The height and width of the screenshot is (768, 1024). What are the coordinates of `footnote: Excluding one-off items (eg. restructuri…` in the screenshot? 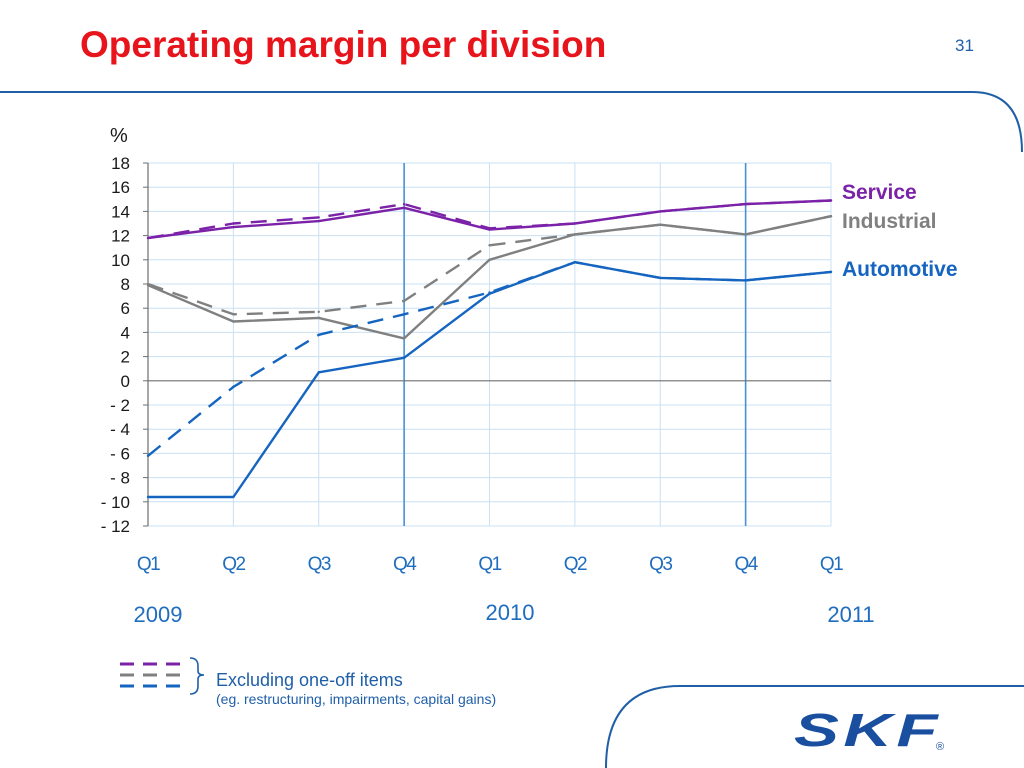 It's located at (356, 688).